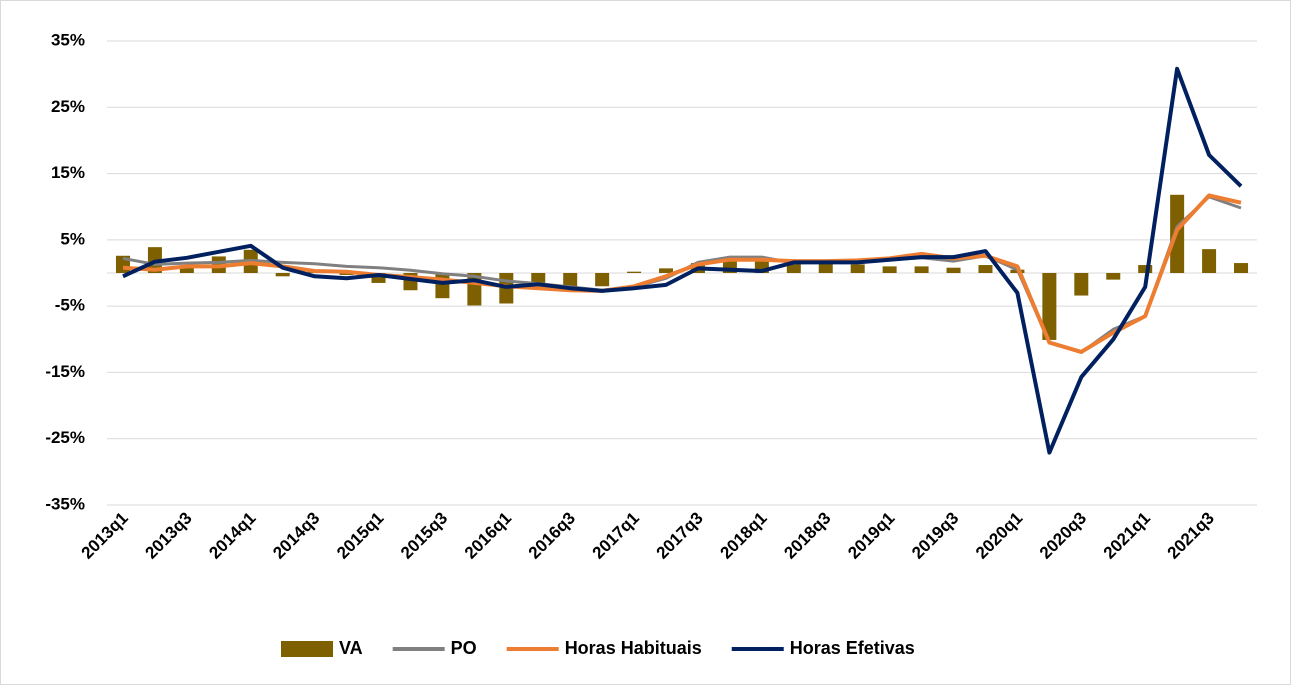 The image size is (1291, 685). What do you see at coordinates (65, 437) in the screenshot?
I see `y-tick-label: -25%` at bounding box center [65, 437].